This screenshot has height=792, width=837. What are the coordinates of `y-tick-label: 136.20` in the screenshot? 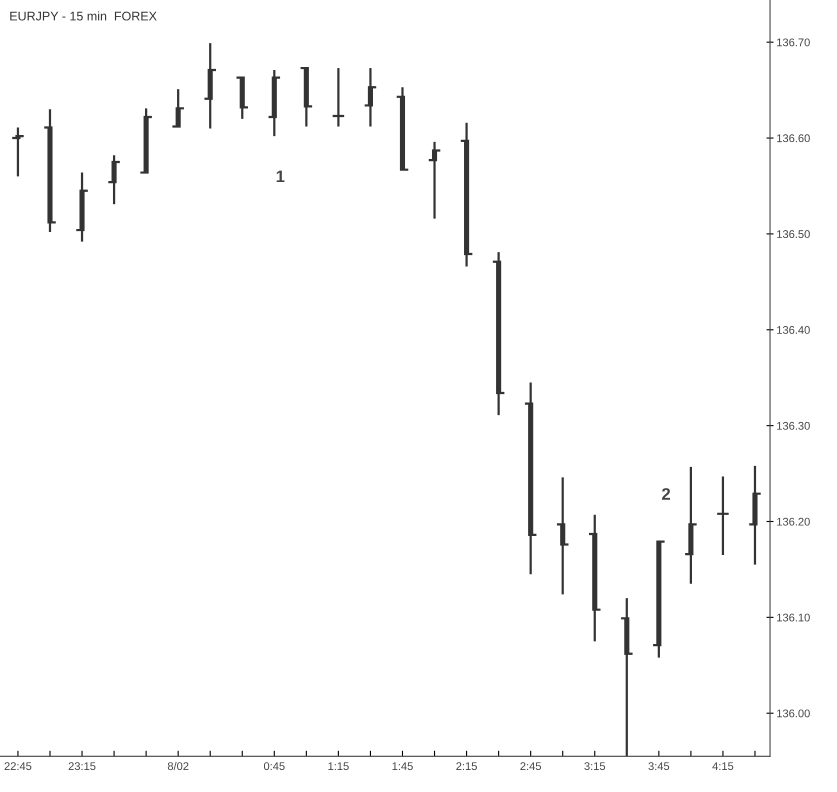 It's located at (793, 522).